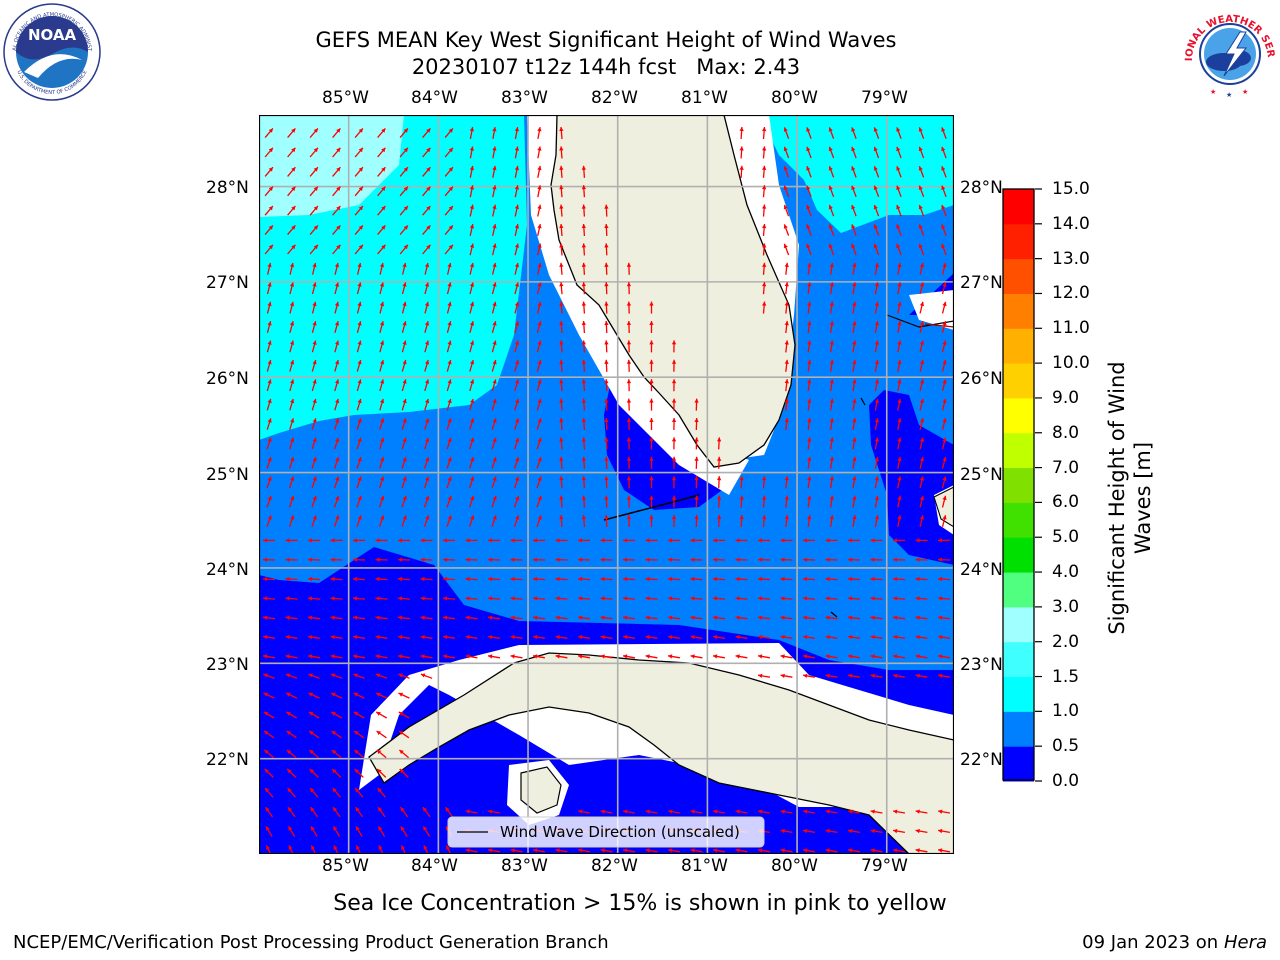 The width and height of the screenshot is (1280, 960). What do you see at coordinates (981, 283) in the screenshot?
I see `lat-label-right-27n: 27°N` at bounding box center [981, 283].